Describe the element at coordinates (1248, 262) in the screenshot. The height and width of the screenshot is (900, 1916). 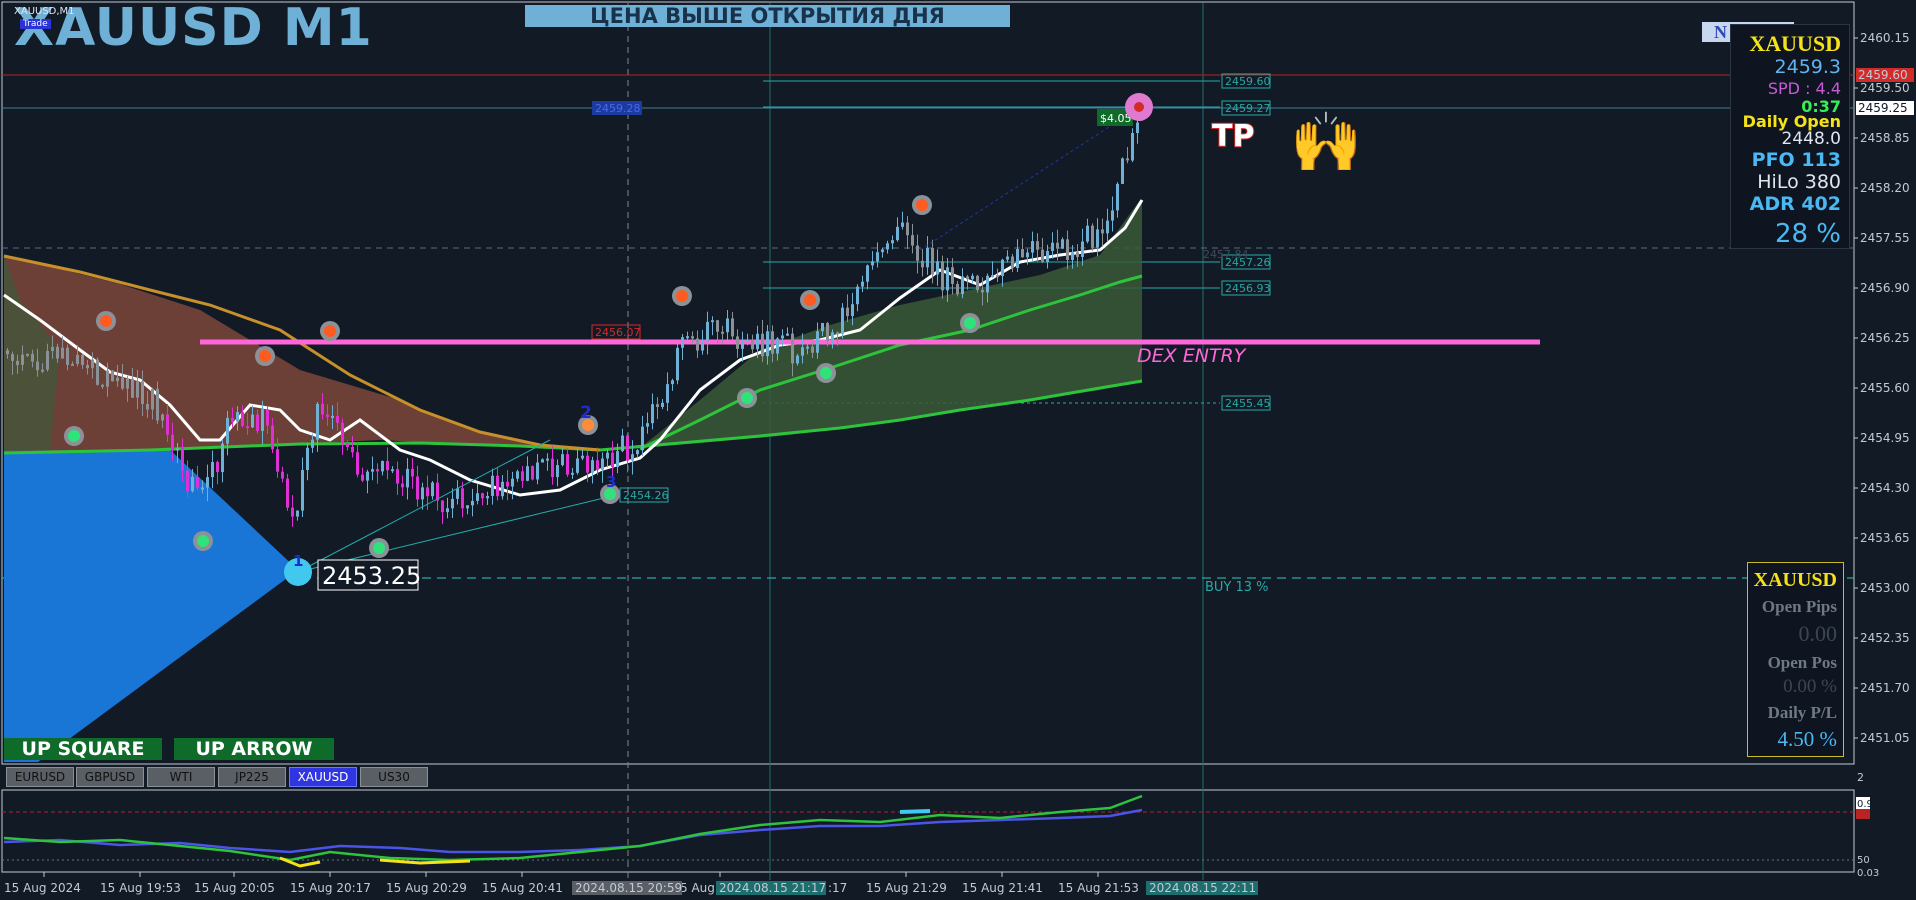
I see `svg-text: 2457.26` at that location.